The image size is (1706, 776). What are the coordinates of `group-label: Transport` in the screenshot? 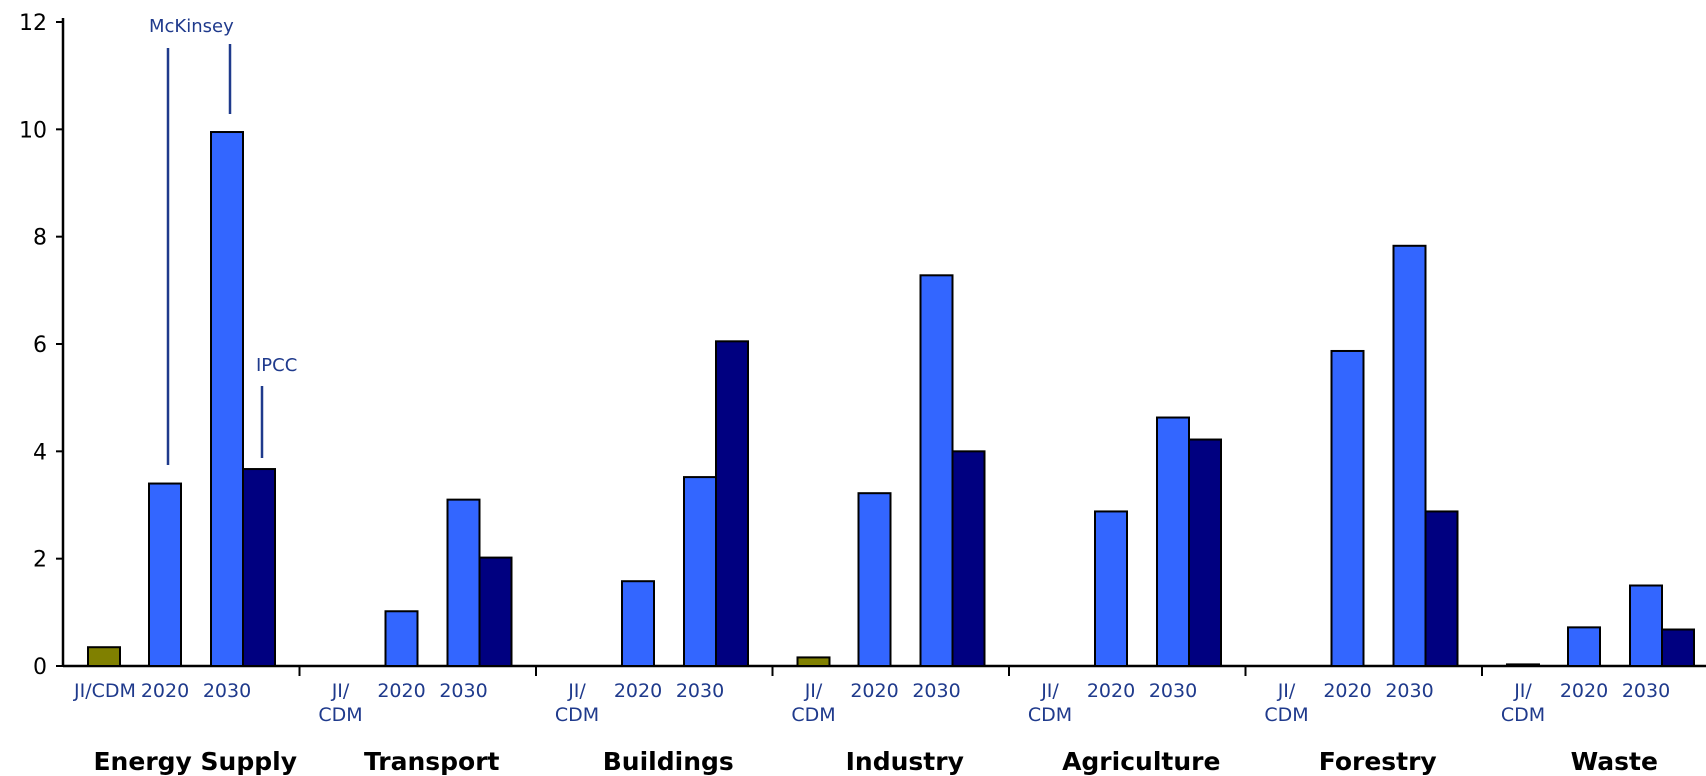 It's located at (432, 761).